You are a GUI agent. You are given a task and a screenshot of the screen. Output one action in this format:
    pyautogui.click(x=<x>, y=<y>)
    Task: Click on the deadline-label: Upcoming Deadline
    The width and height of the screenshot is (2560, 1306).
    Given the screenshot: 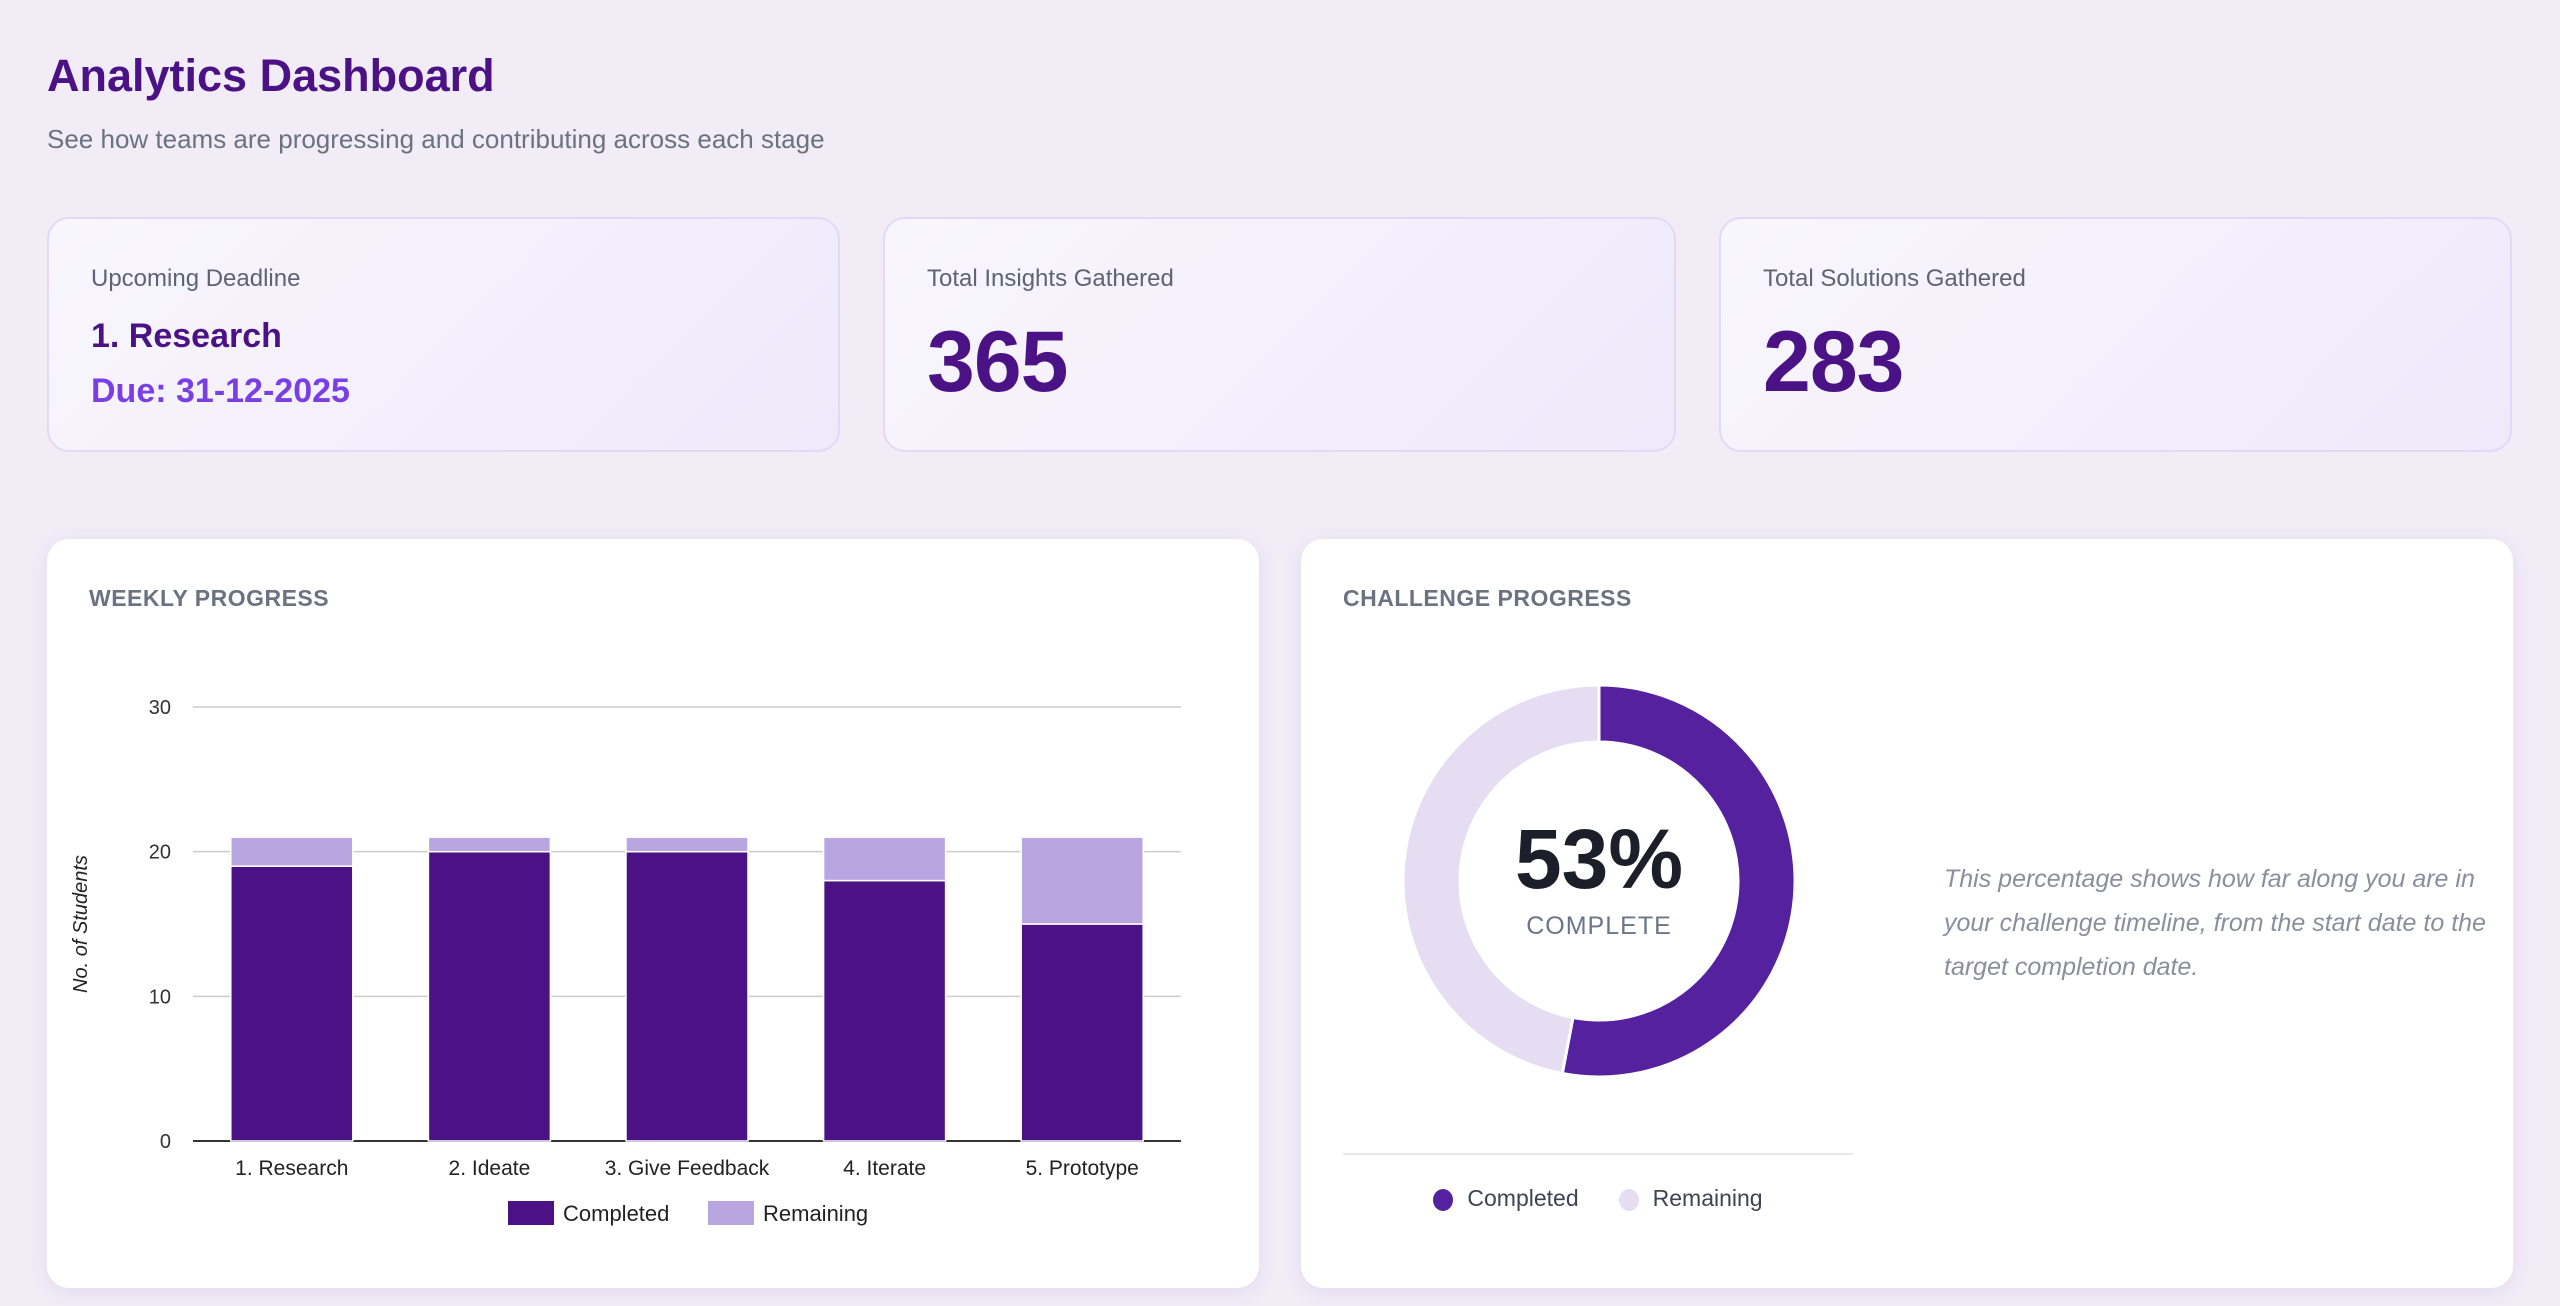 What is the action you would take?
    pyautogui.click(x=196, y=278)
    